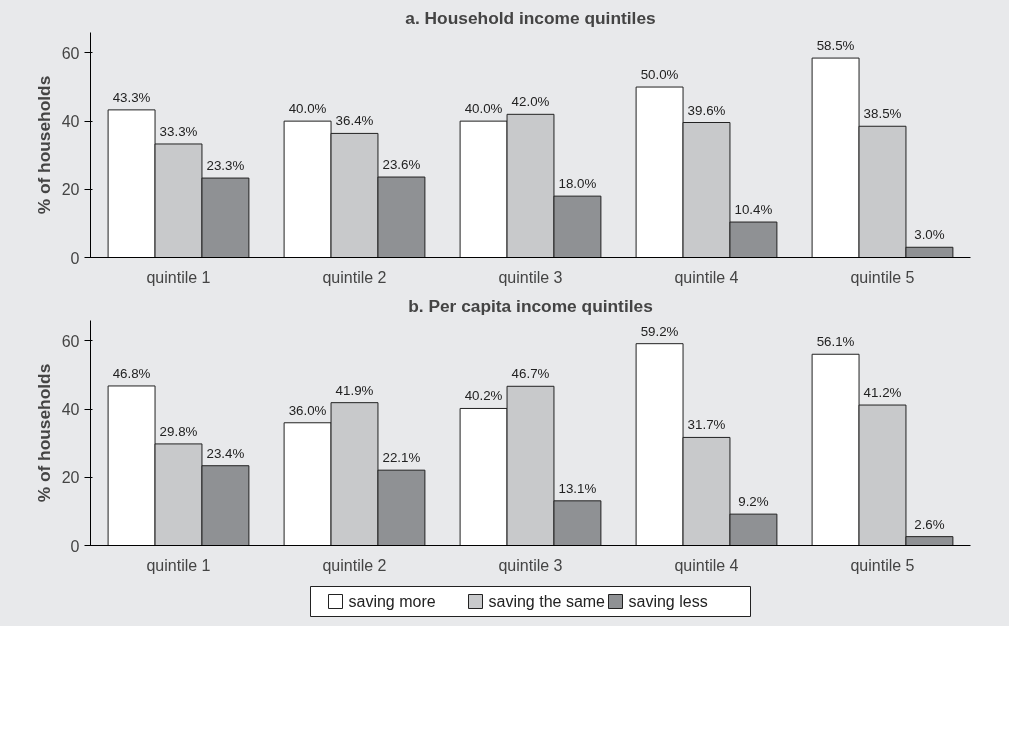 This screenshot has width=1009, height=747. I want to click on data-label: 42.0%, so click(530, 102).